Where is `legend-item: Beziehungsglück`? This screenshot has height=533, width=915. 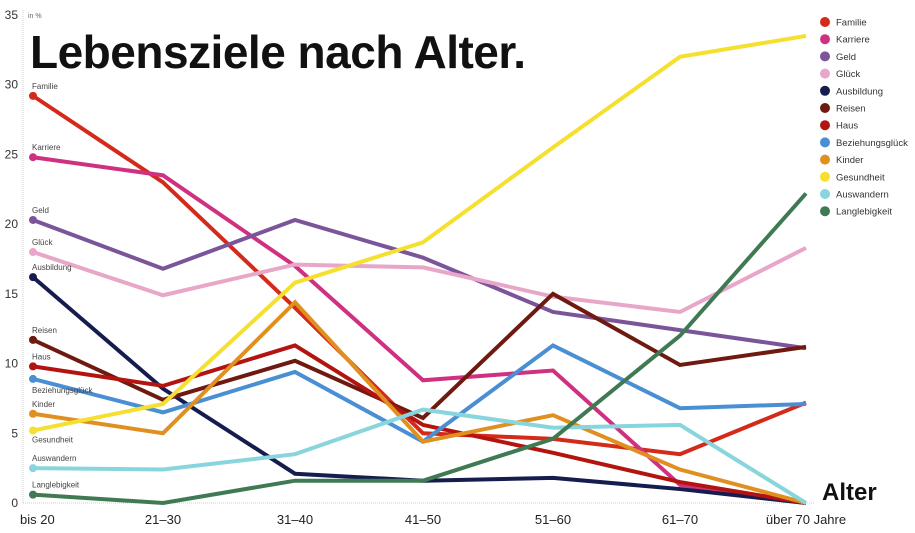 legend-item: Beziehungsglück is located at coordinates (864, 143).